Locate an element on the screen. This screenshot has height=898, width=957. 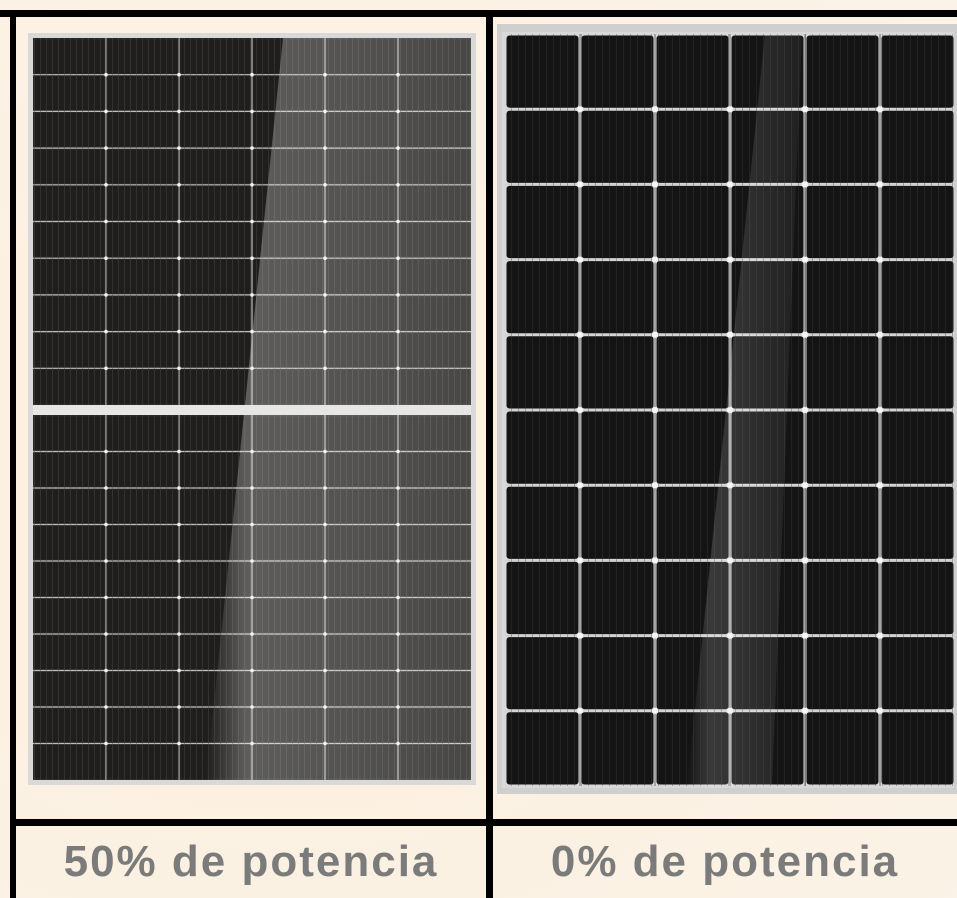
middle-divider is located at coordinates (489, 454).